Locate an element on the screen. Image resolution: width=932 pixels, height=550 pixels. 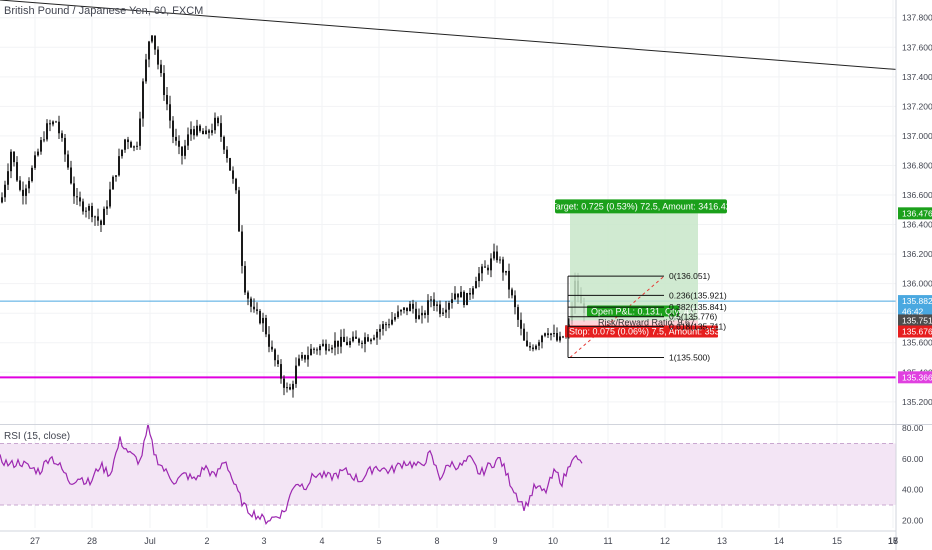
rsi-tick-label: 80.00 is located at coordinates (913, 428).